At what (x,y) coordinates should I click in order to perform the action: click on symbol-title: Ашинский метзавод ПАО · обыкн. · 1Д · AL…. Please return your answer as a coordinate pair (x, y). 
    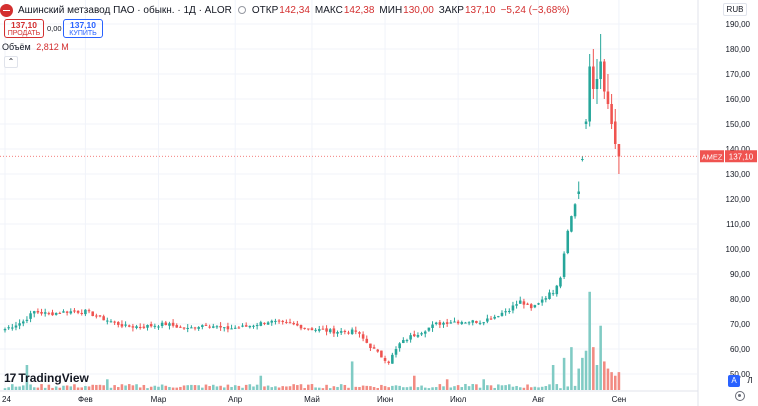
    Looking at the image, I should click on (125, 10).